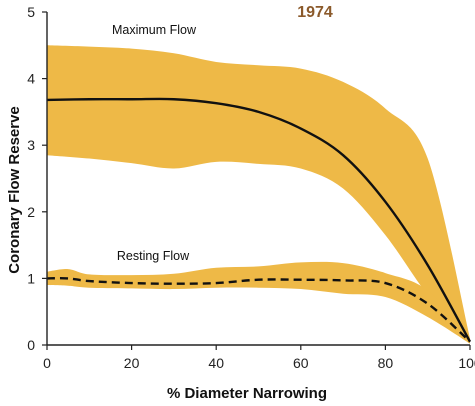  What do you see at coordinates (47, 363) in the screenshot?
I see `x-tick-label: 0` at bounding box center [47, 363].